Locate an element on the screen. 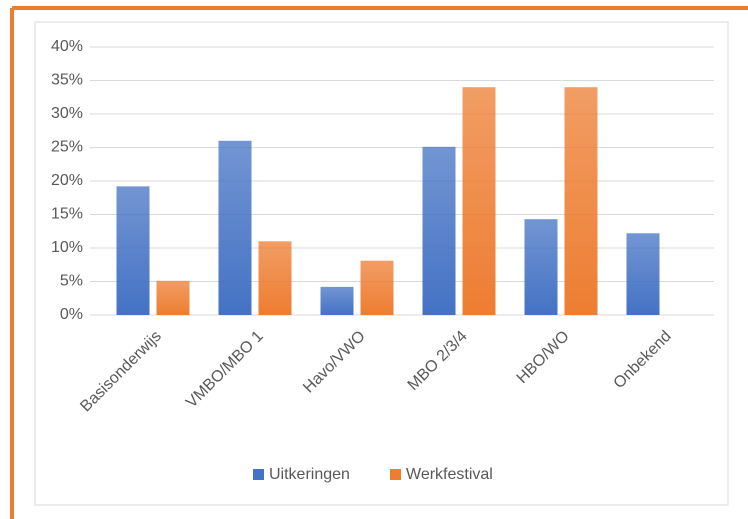  x-tick-label: Basisonderwijs is located at coordinates (120, 371).